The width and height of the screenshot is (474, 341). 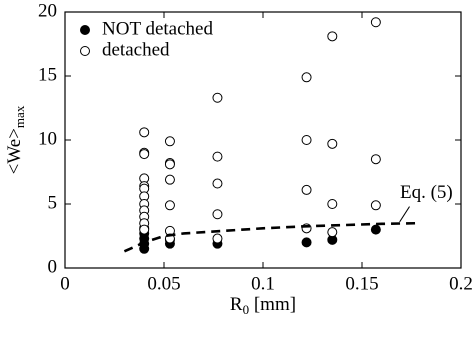 I want to click on y-tick-label: 15, so click(x=47, y=74).